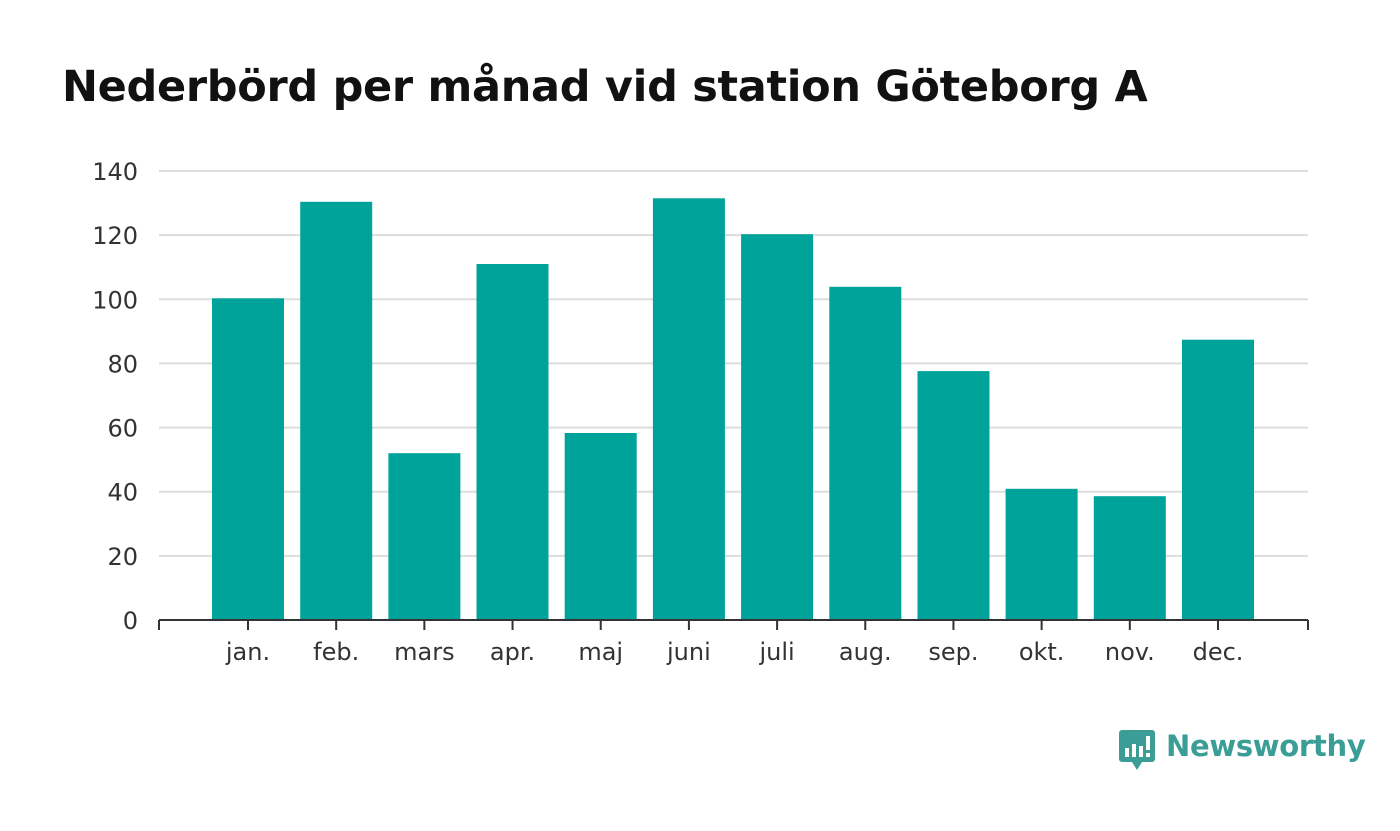 The image size is (1400, 831). What do you see at coordinates (247, 652) in the screenshot?
I see `x-tick-label: jan.` at bounding box center [247, 652].